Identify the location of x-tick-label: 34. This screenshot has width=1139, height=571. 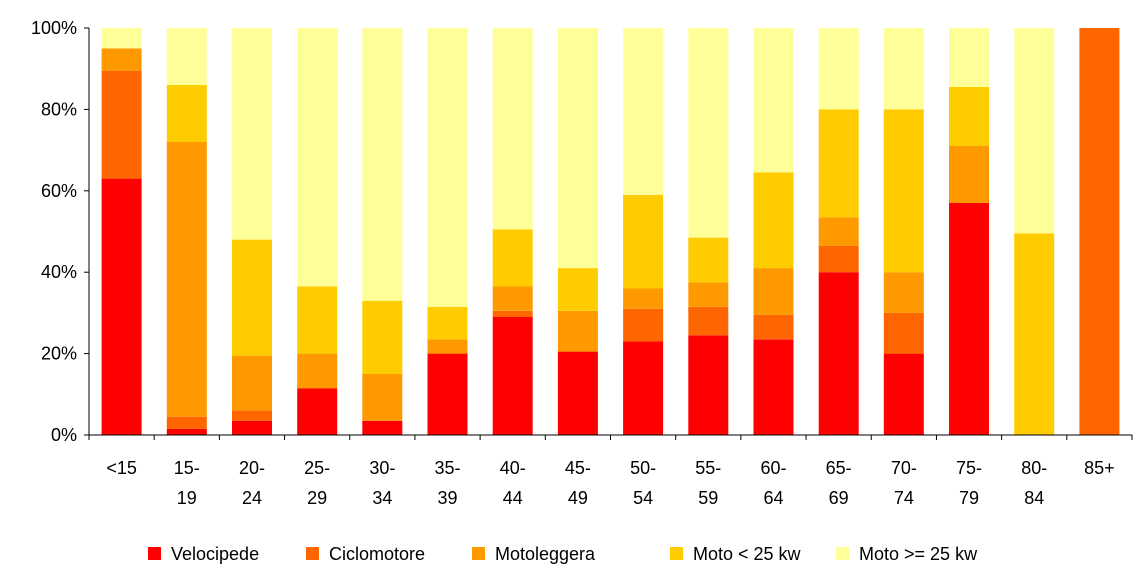
(382, 498).